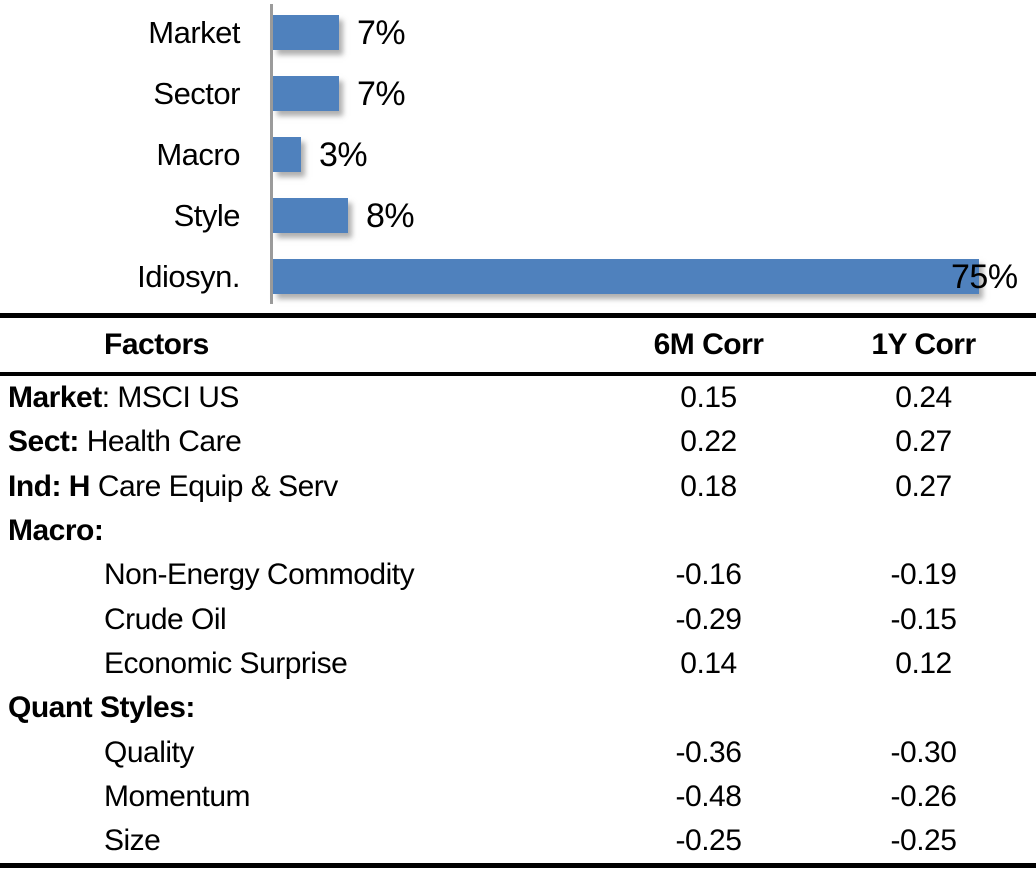 The image size is (1036, 870). Describe the element at coordinates (303, 620) in the screenshot. I see `factor-name-cell: Crude Oil` at that location.